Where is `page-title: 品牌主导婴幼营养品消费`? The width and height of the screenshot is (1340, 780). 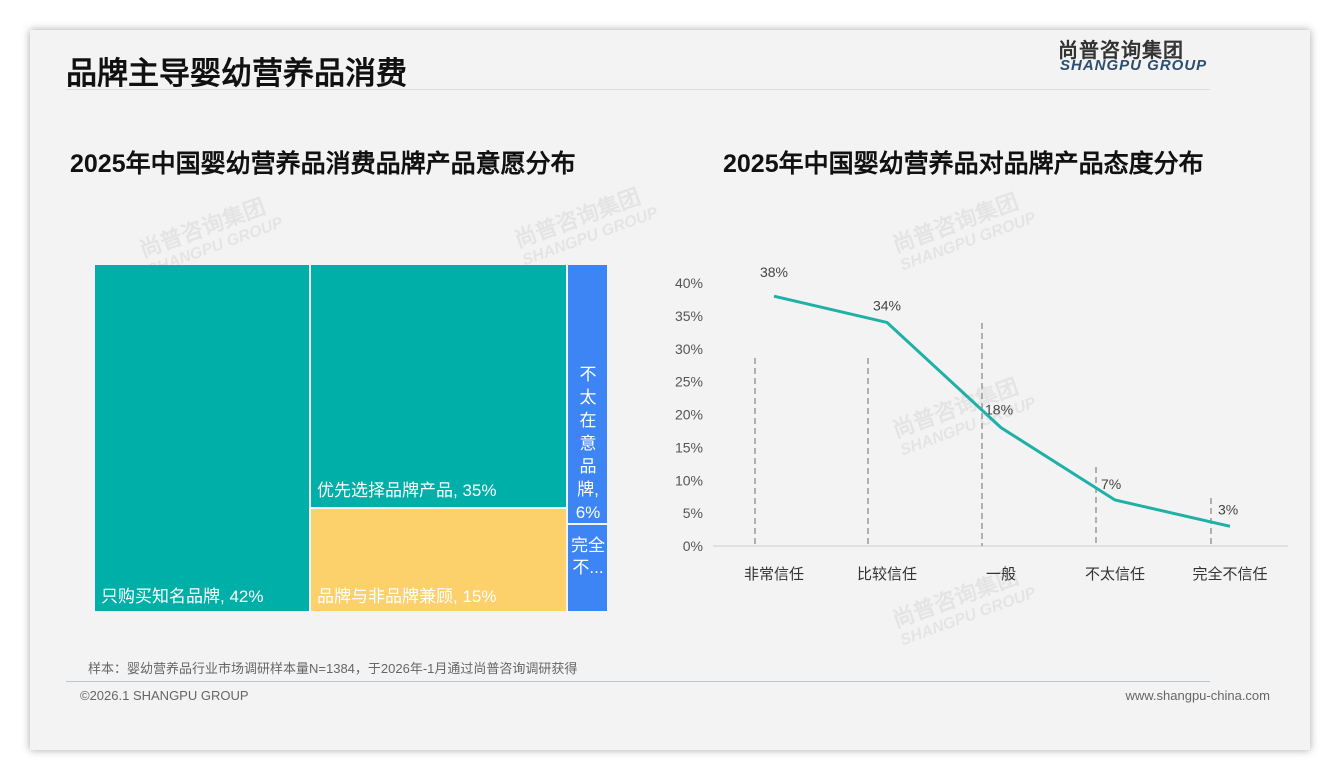 page-title: 品牌主导婴幼营养品消费 is located at coordinates (236, 73).